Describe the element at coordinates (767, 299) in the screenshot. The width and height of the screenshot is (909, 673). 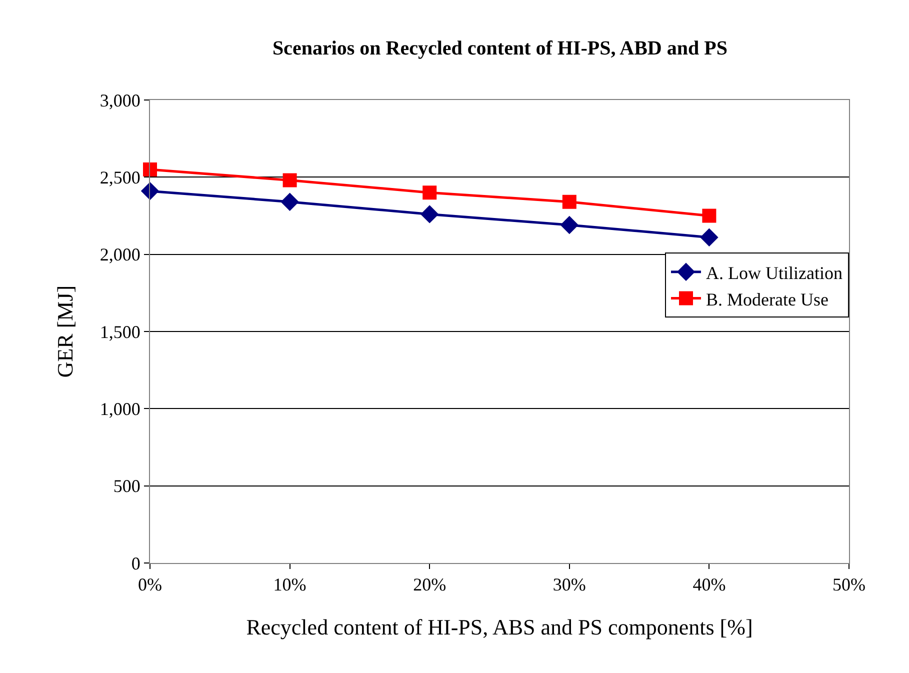
I see `legend-label: B. Moderate Use` at that location.